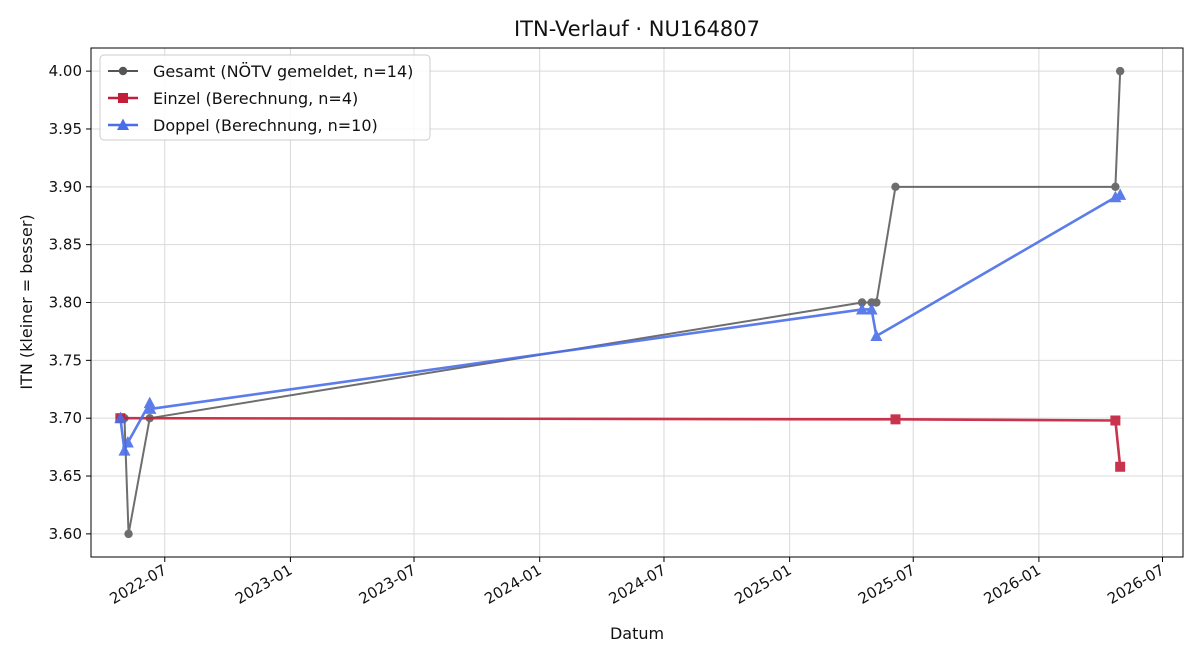 The height and width of the screenshot is (660, 1200). What do you see at coordinates (65, 71) in the screenshot?
I see `y-tick-label: 4.00` at bounding box center [65, 71].